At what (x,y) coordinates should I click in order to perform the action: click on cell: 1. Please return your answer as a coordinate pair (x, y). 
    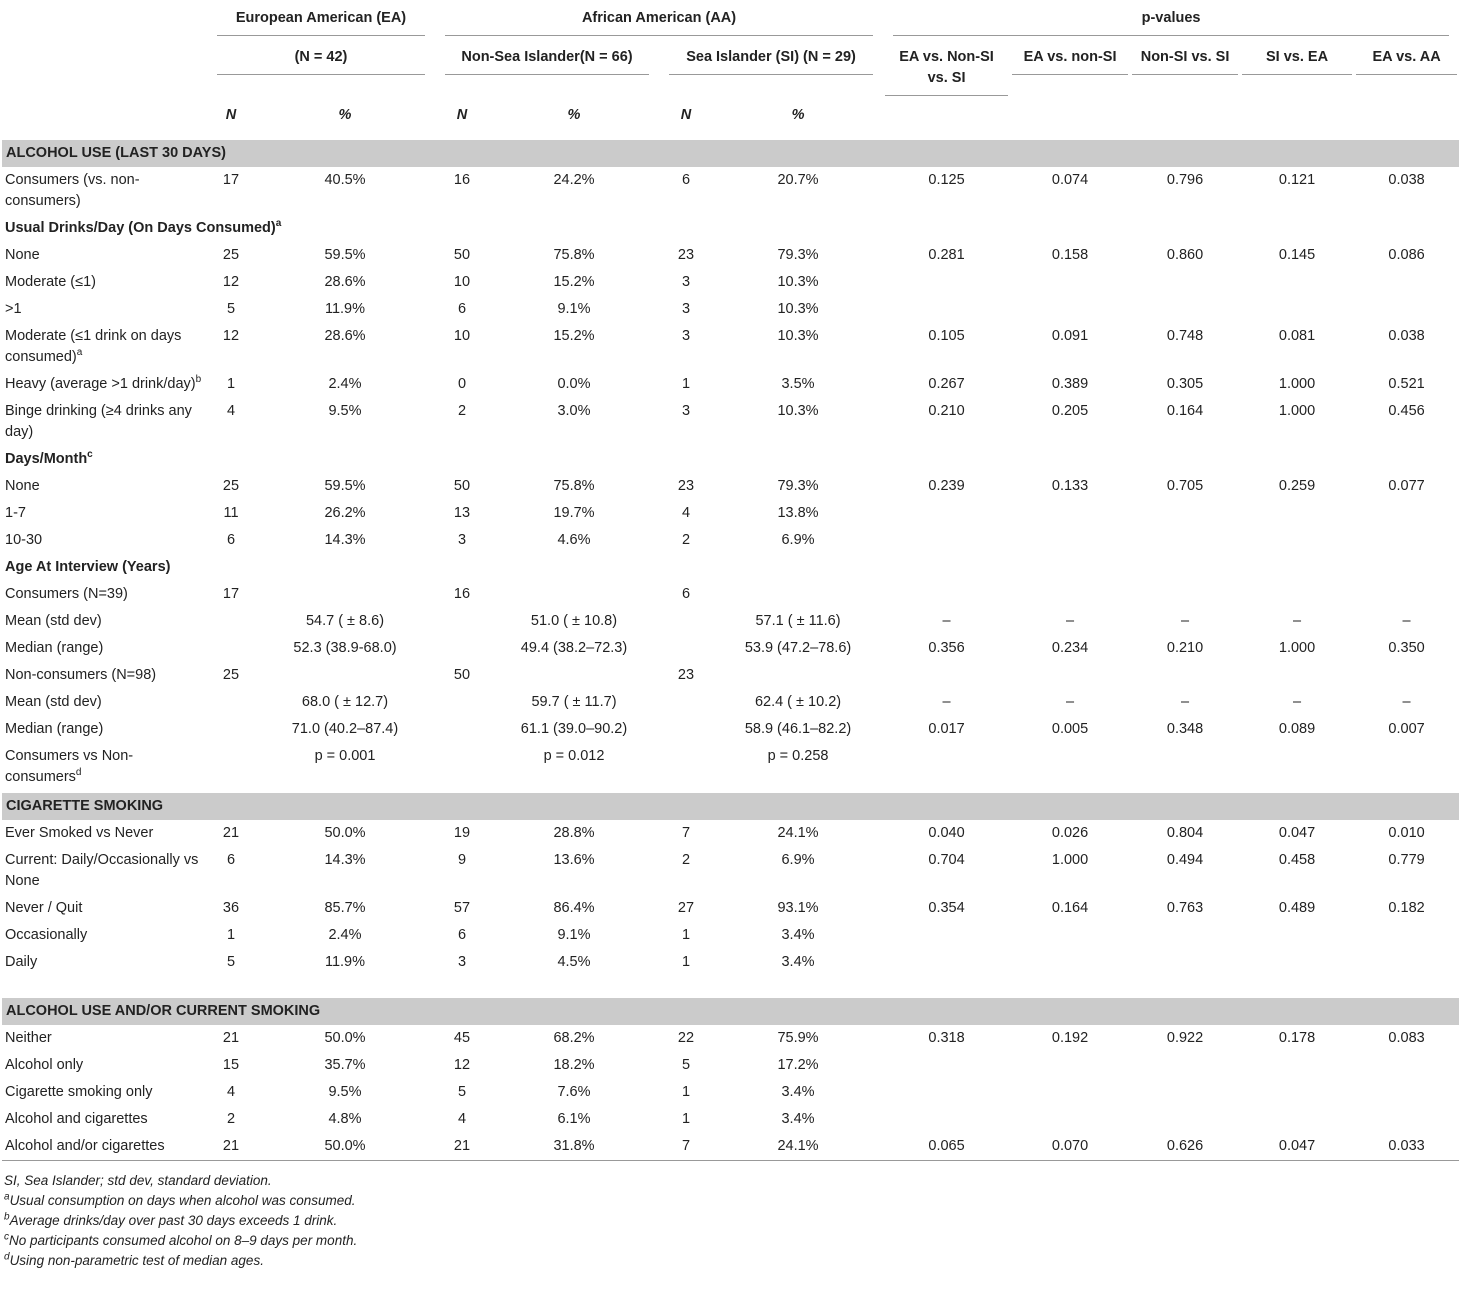
    Looking at the image, I should click on (231, 384).